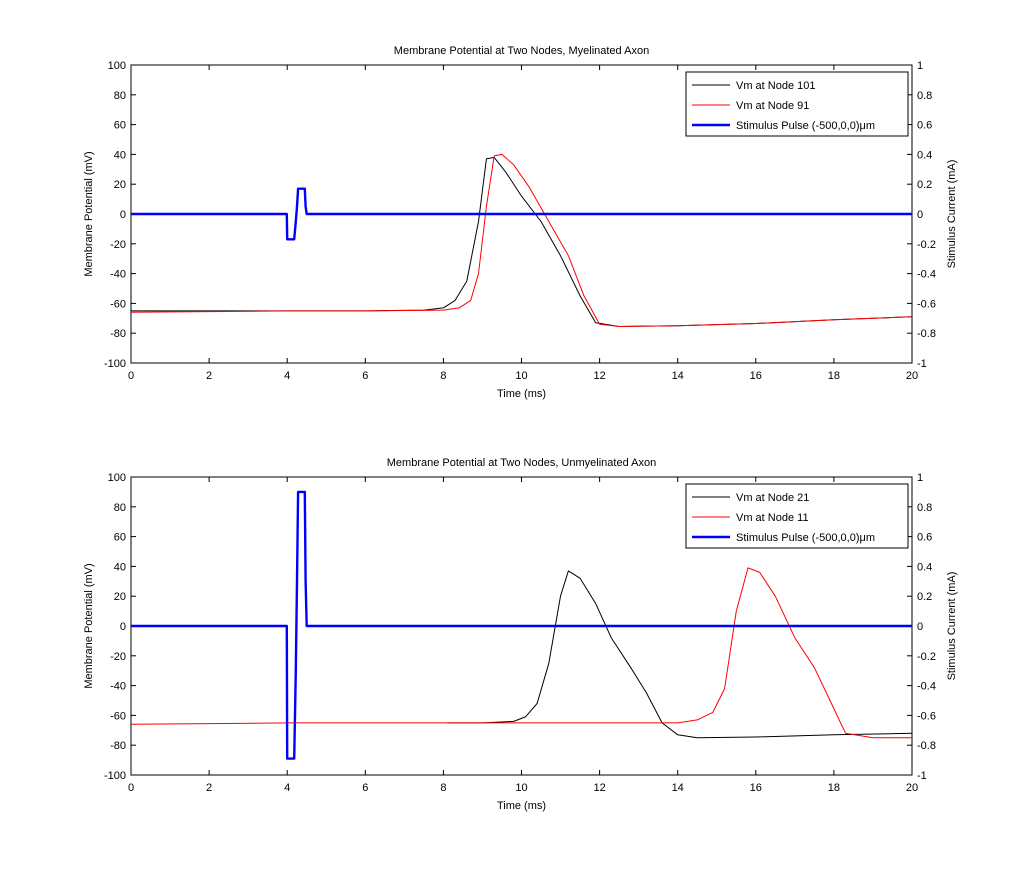 The image size is (1009, 870). What do you see at coordinates (776, 86) in the screenshot?
I see `legend-entry: Vm at Node 101` at bounding box center [776, 86].